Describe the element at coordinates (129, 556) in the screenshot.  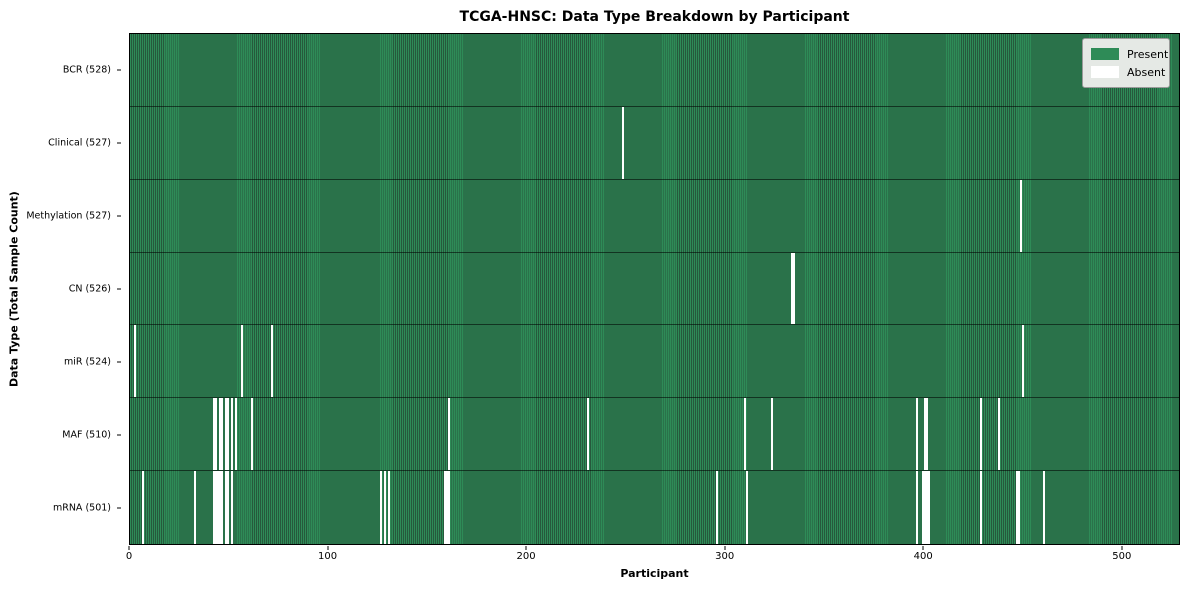
I see `x-tick-label-0: 0` at that location.